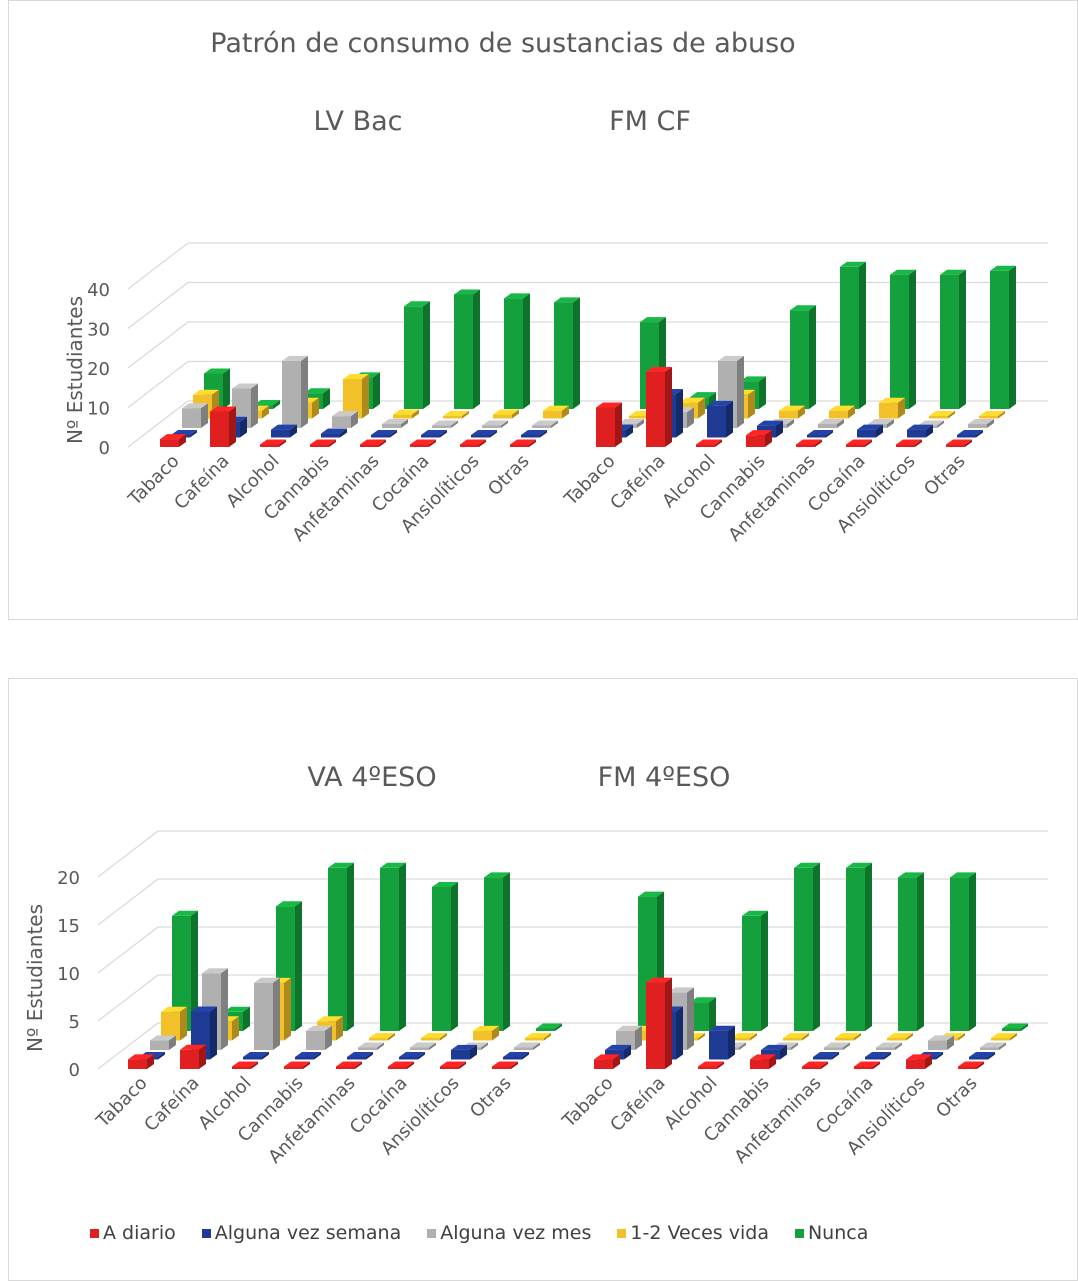 This screenshot has width=1078, height=1281. Describe the element at coordinates (945, 476) in the screenshot. I see `x-tick-label: Otras` at that location.